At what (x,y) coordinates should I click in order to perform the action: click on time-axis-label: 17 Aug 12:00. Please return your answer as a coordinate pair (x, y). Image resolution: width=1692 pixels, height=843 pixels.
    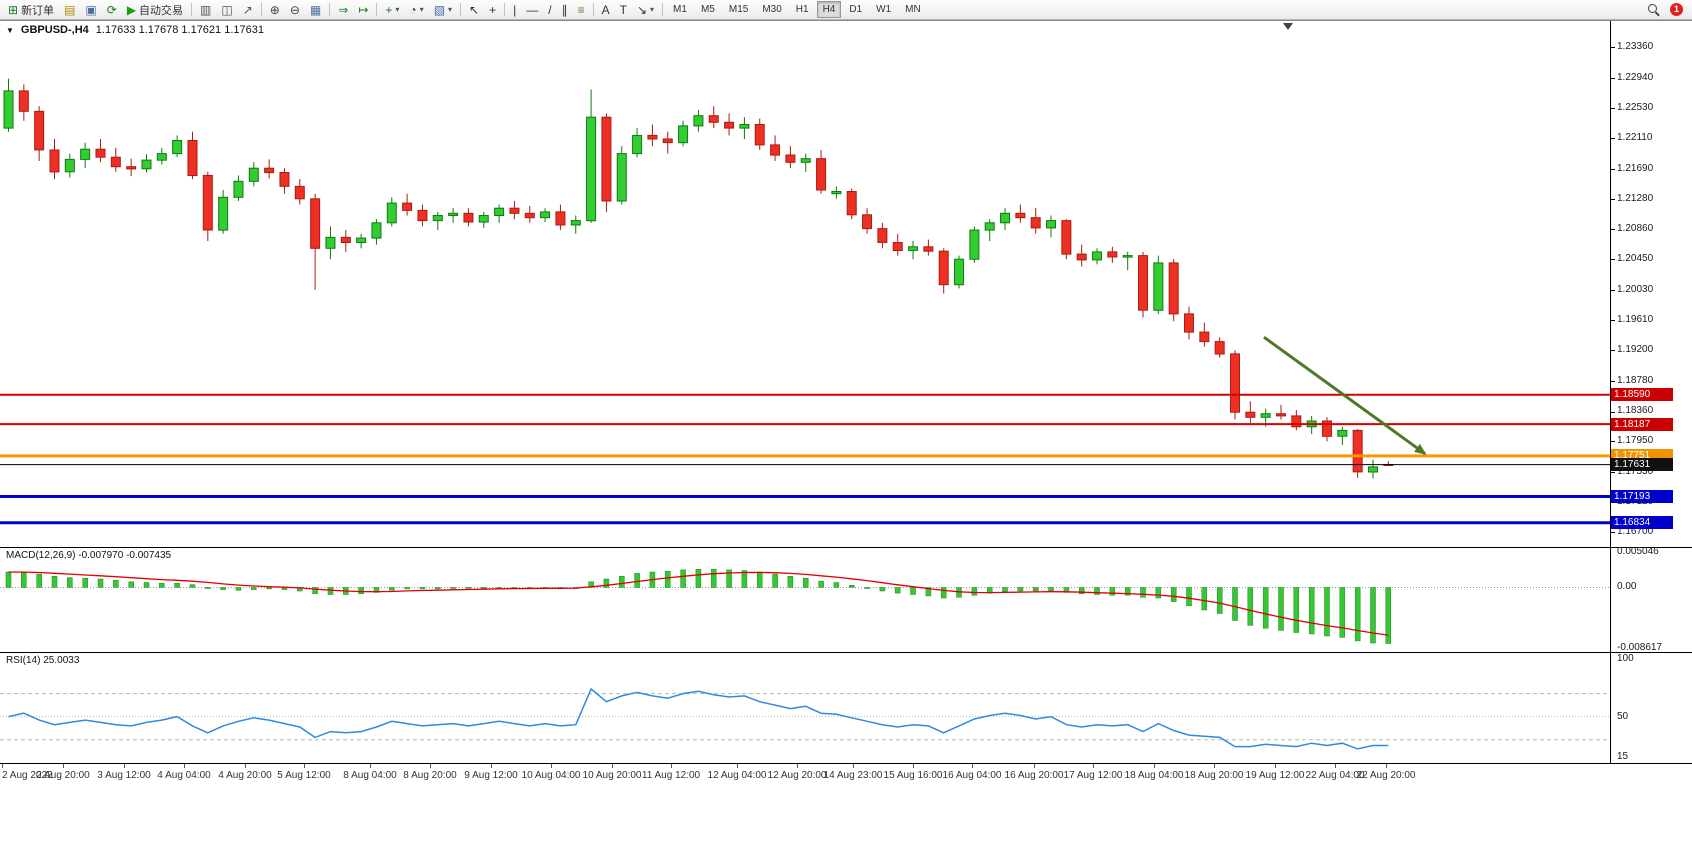
    Looking at the image, I should click on (1093, 775).